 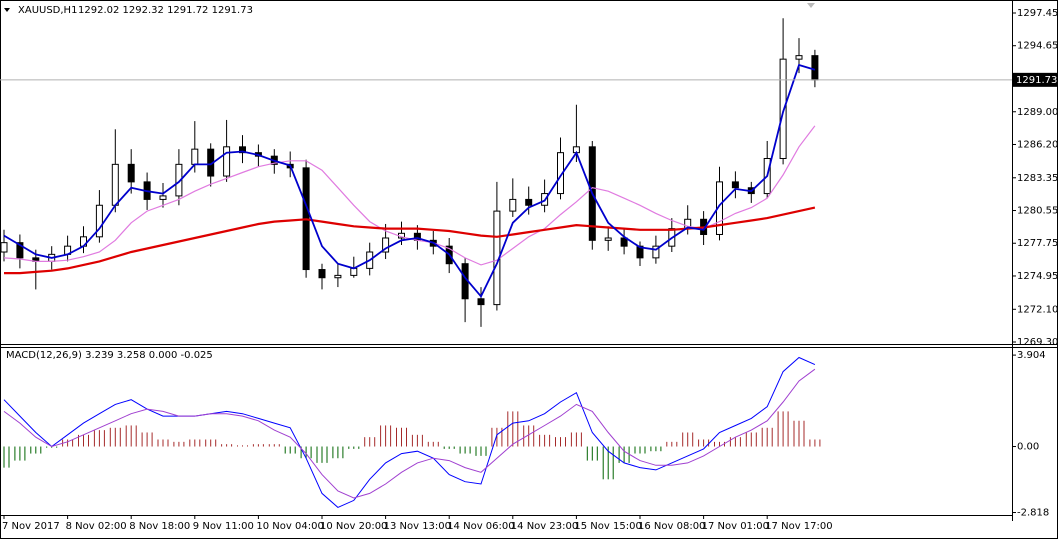 What do you see at coordinates (798, 526) in the screenshot?
I see `x-tick-label: 17 Nov 17:00` at bounding box center [798, 526].